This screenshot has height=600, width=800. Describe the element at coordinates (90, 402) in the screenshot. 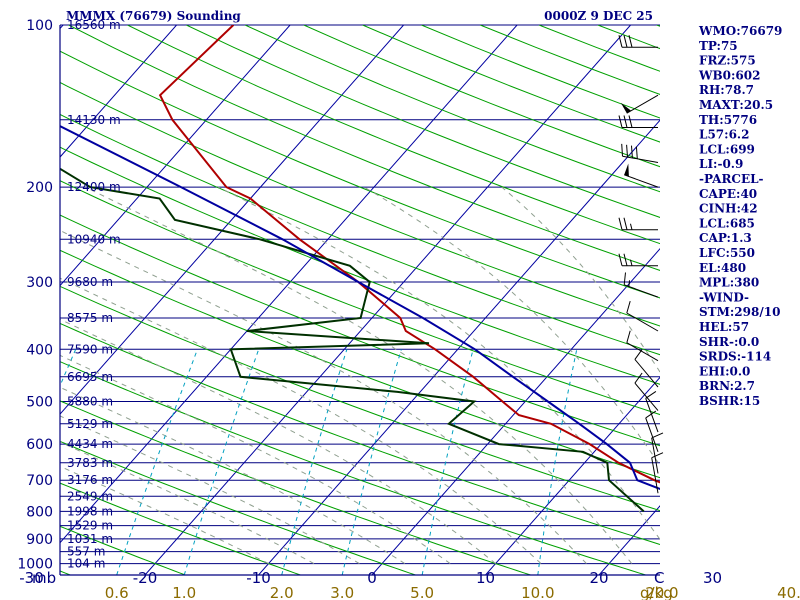

I see `height-tick-label: 5880 m` at that location.